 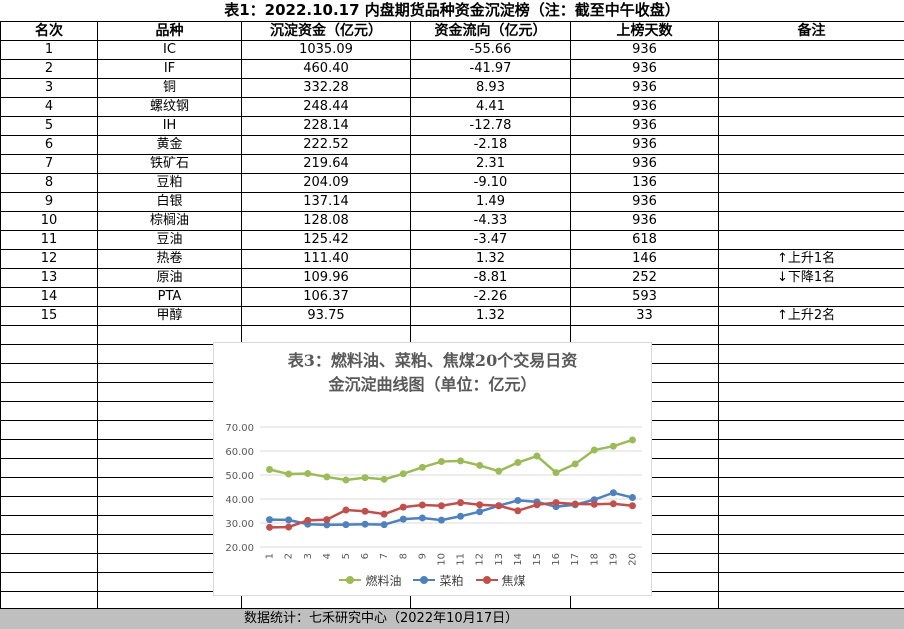 I want to click on x-tick-label: 5, so click(x=346, y=556).